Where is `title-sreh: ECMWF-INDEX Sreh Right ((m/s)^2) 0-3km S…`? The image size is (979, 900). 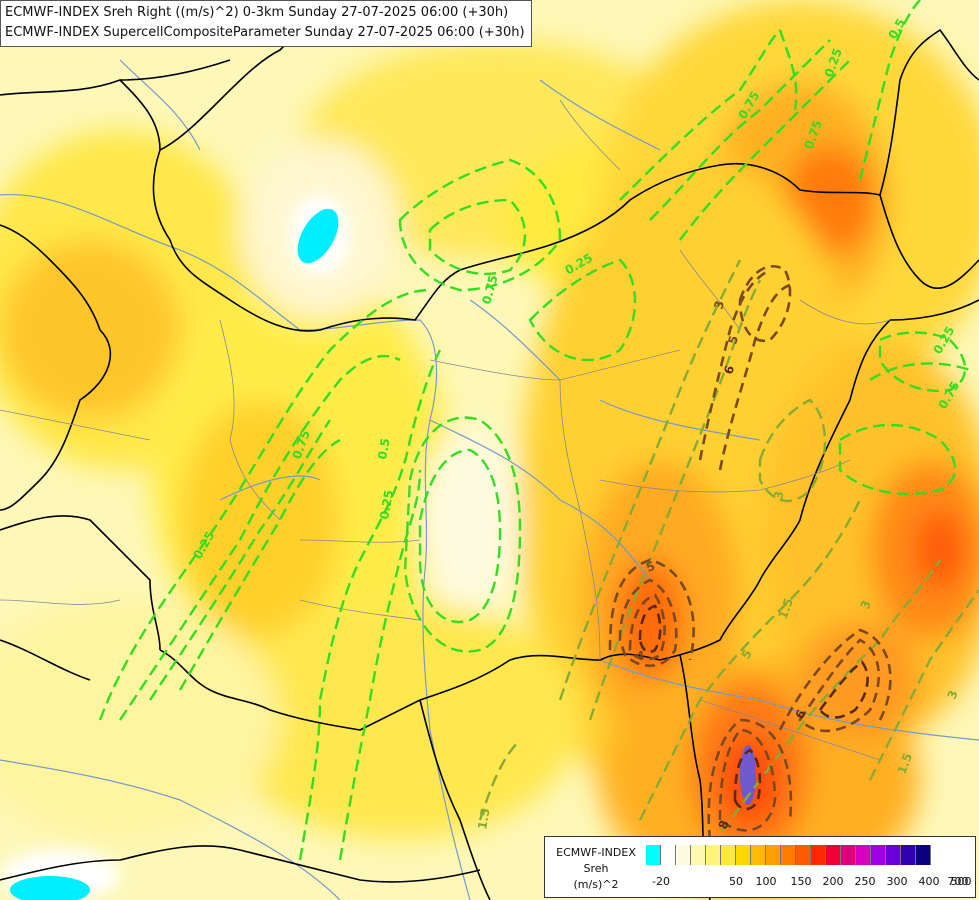 title-sreh: ECMWF-INDEX Sreh Right ((m/s)^2) 0-3km S… is located at coordinates (257, 12).